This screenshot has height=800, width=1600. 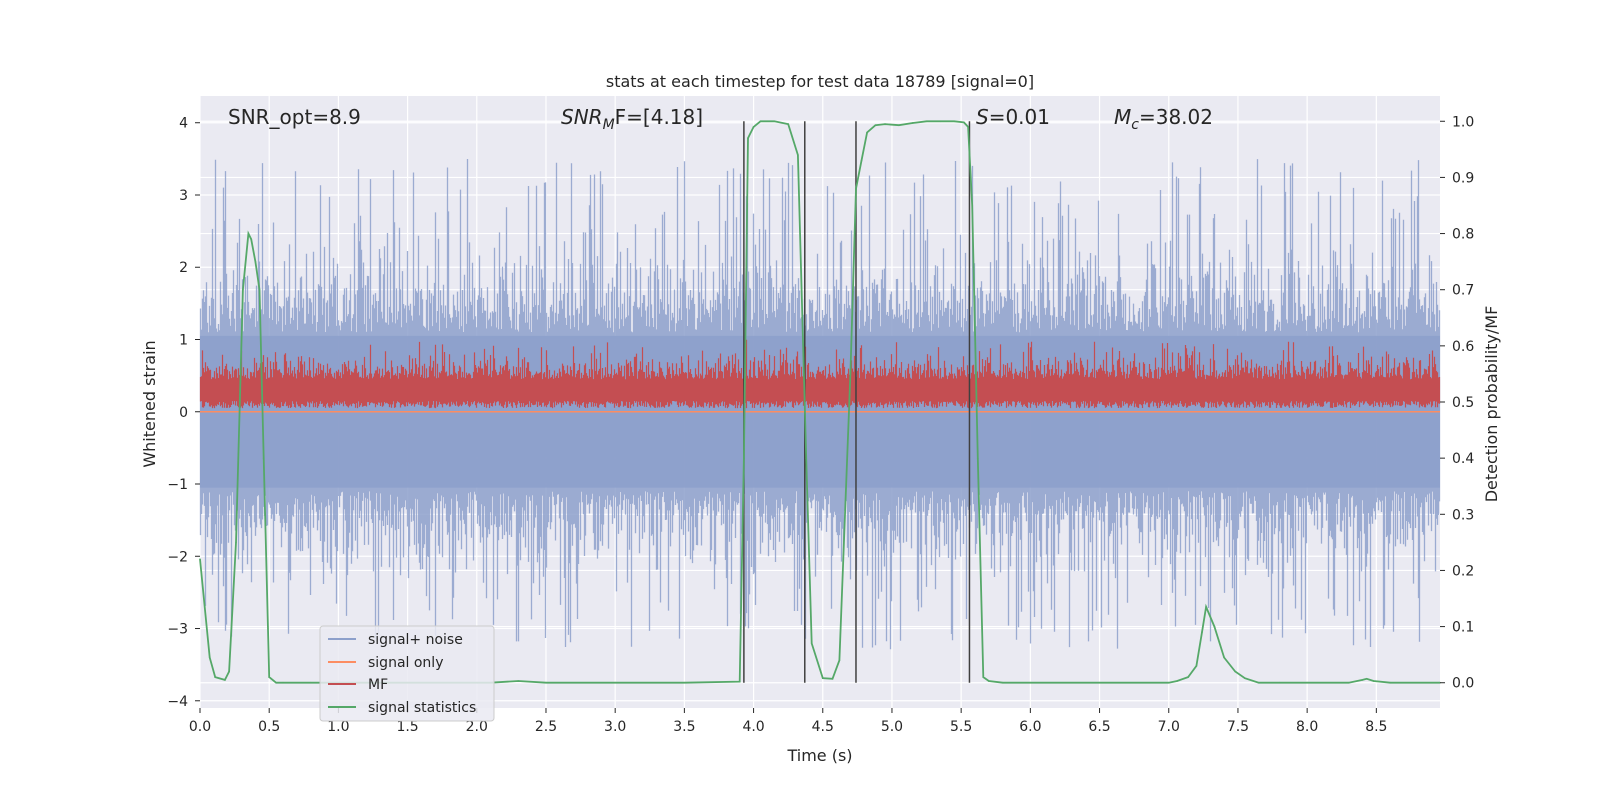 What do you see at coordinates (1463, 122) in the screenshot?
I see `yr-tick-label-1.0: 1.0` at bounding box center [1463, 122].